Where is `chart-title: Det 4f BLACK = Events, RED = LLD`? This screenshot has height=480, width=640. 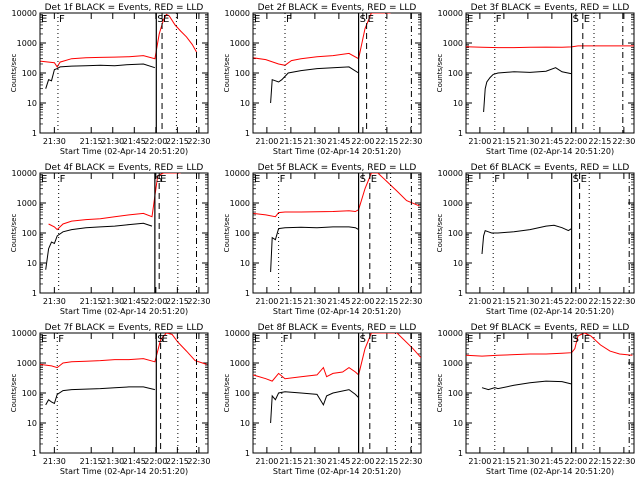
chart-title: Det 4f BLACK = Events, RED = LLD is located at coordinates (124, 168).